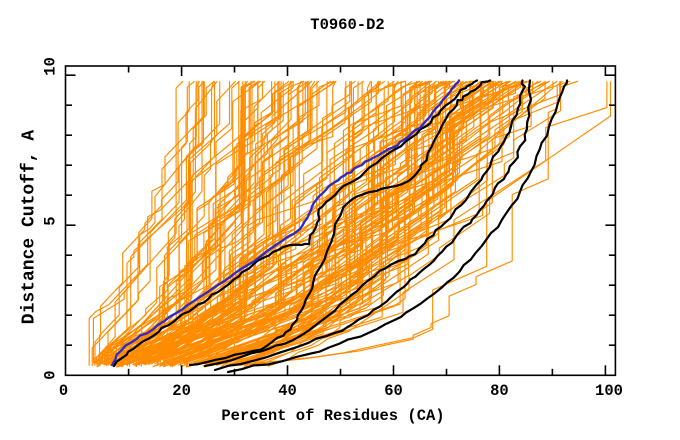 This screenshot has height=440, width=680. Describe the element at coordinates (287, 391) in the screenshot. I see `svg-text: 40` at that location.